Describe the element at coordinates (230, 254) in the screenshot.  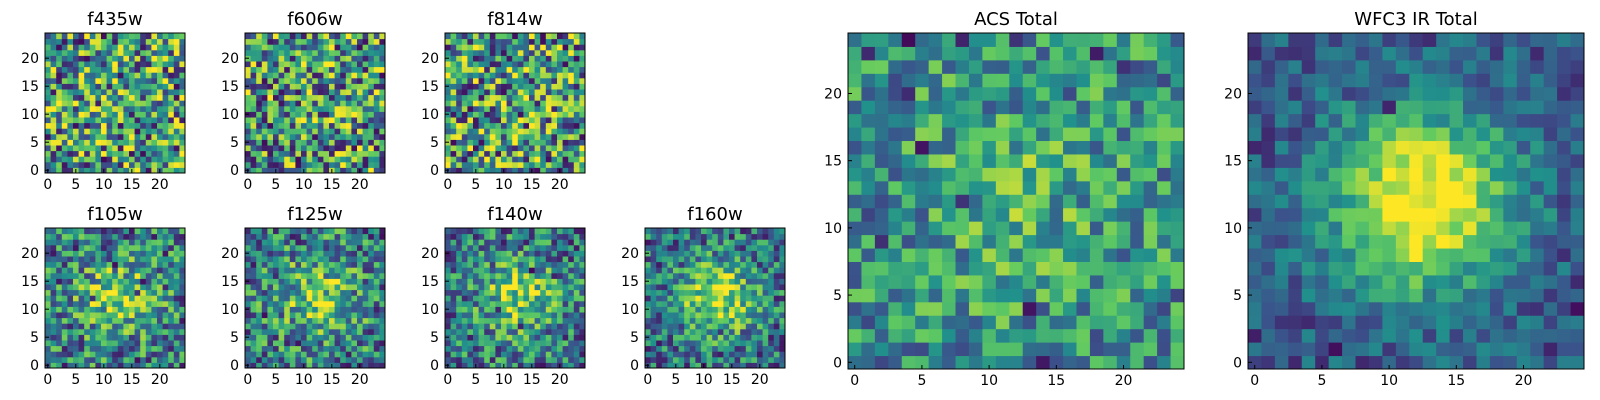
I see `y-tick-label: 20` at that location.